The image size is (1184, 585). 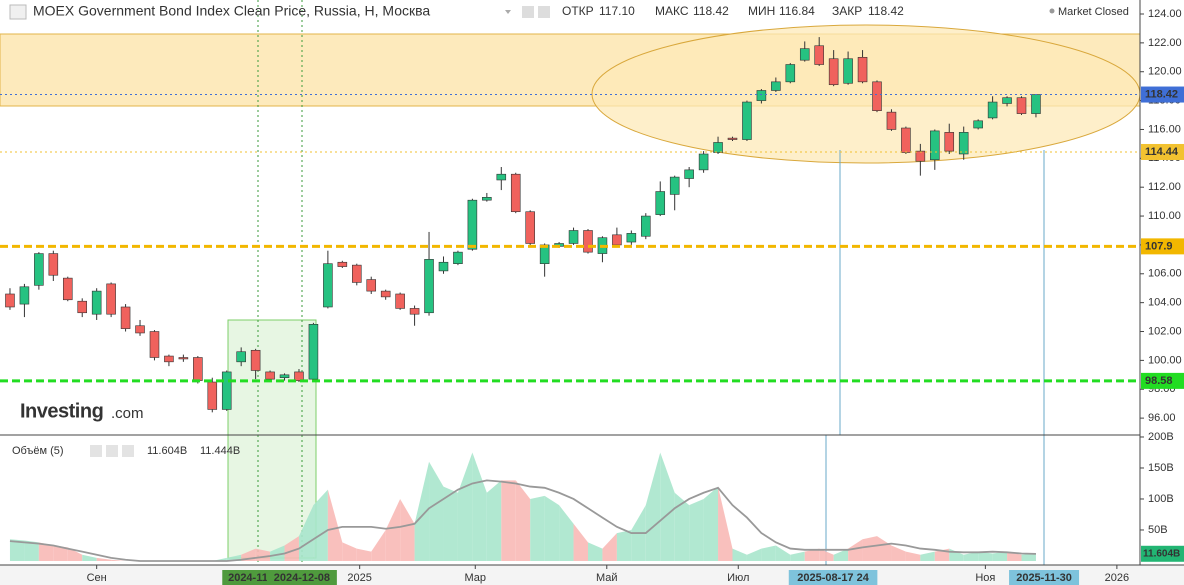 I want to click on level-label: 114.44, so click(x=1162, y=152).